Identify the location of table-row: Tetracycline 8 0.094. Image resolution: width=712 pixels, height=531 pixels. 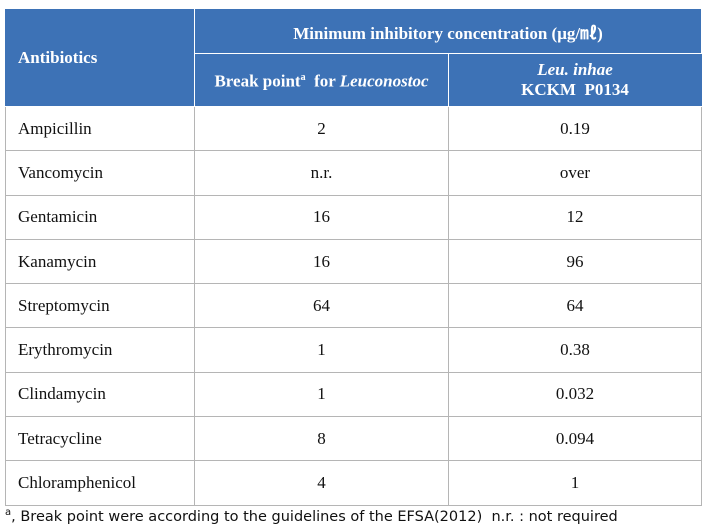
(353, 439).